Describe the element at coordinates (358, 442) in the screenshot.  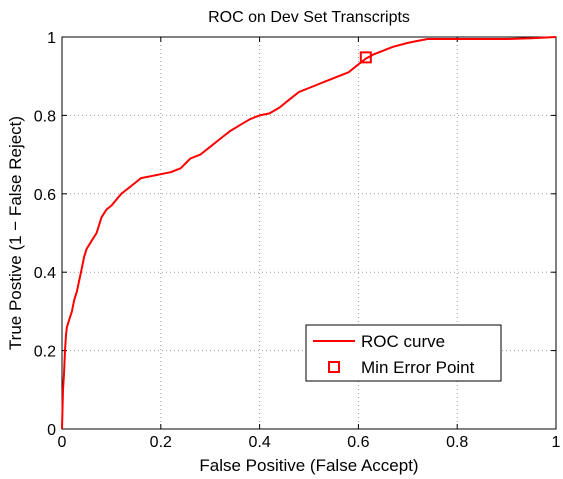
I see `x-tick-label: 0.6` at that location.